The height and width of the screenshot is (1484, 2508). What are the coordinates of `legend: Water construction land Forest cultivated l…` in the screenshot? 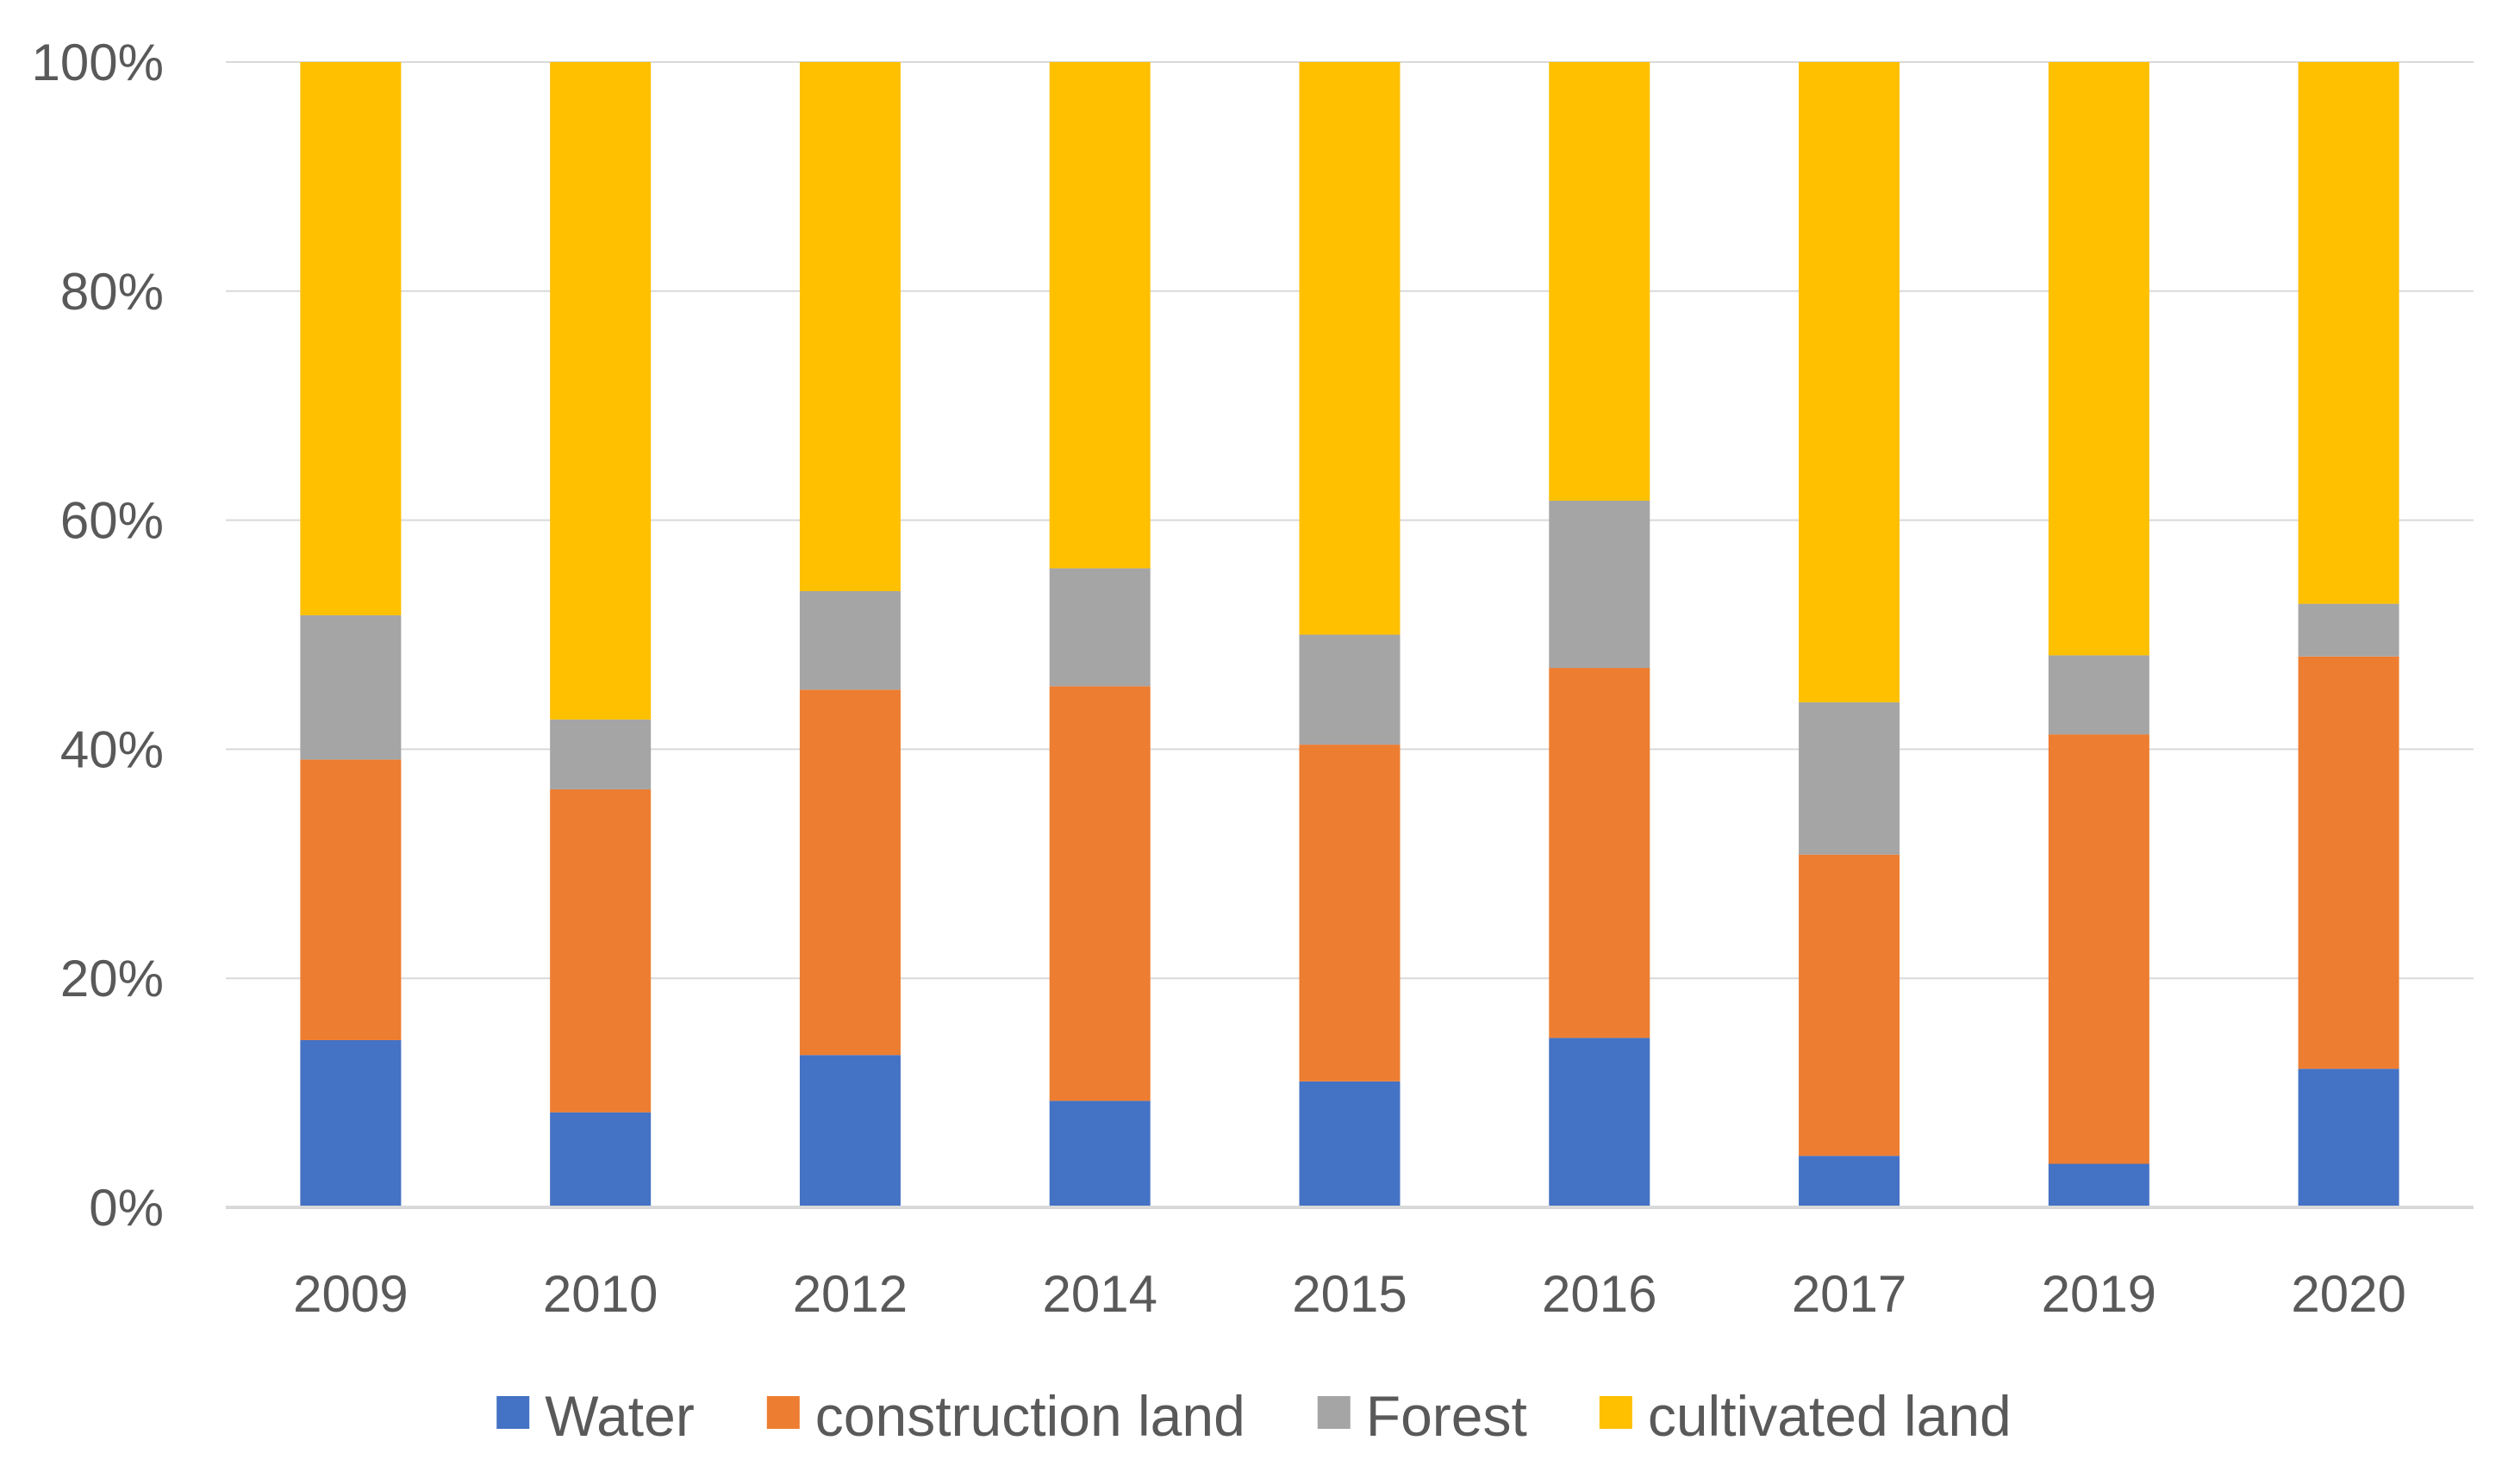 It's located at (1254, 1416).